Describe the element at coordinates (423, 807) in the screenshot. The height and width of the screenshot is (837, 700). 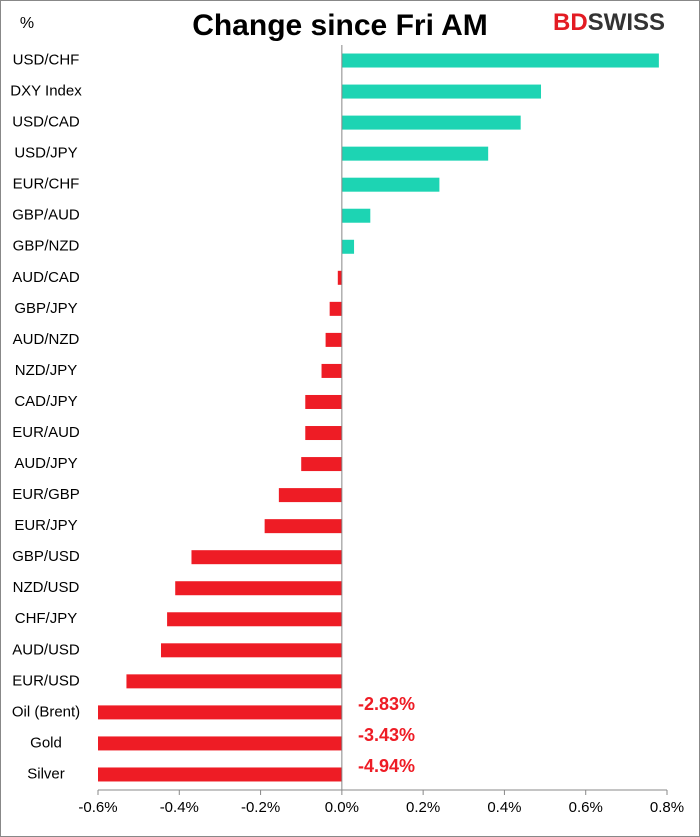
I see `x-tick-label: 0.2%` at that location.